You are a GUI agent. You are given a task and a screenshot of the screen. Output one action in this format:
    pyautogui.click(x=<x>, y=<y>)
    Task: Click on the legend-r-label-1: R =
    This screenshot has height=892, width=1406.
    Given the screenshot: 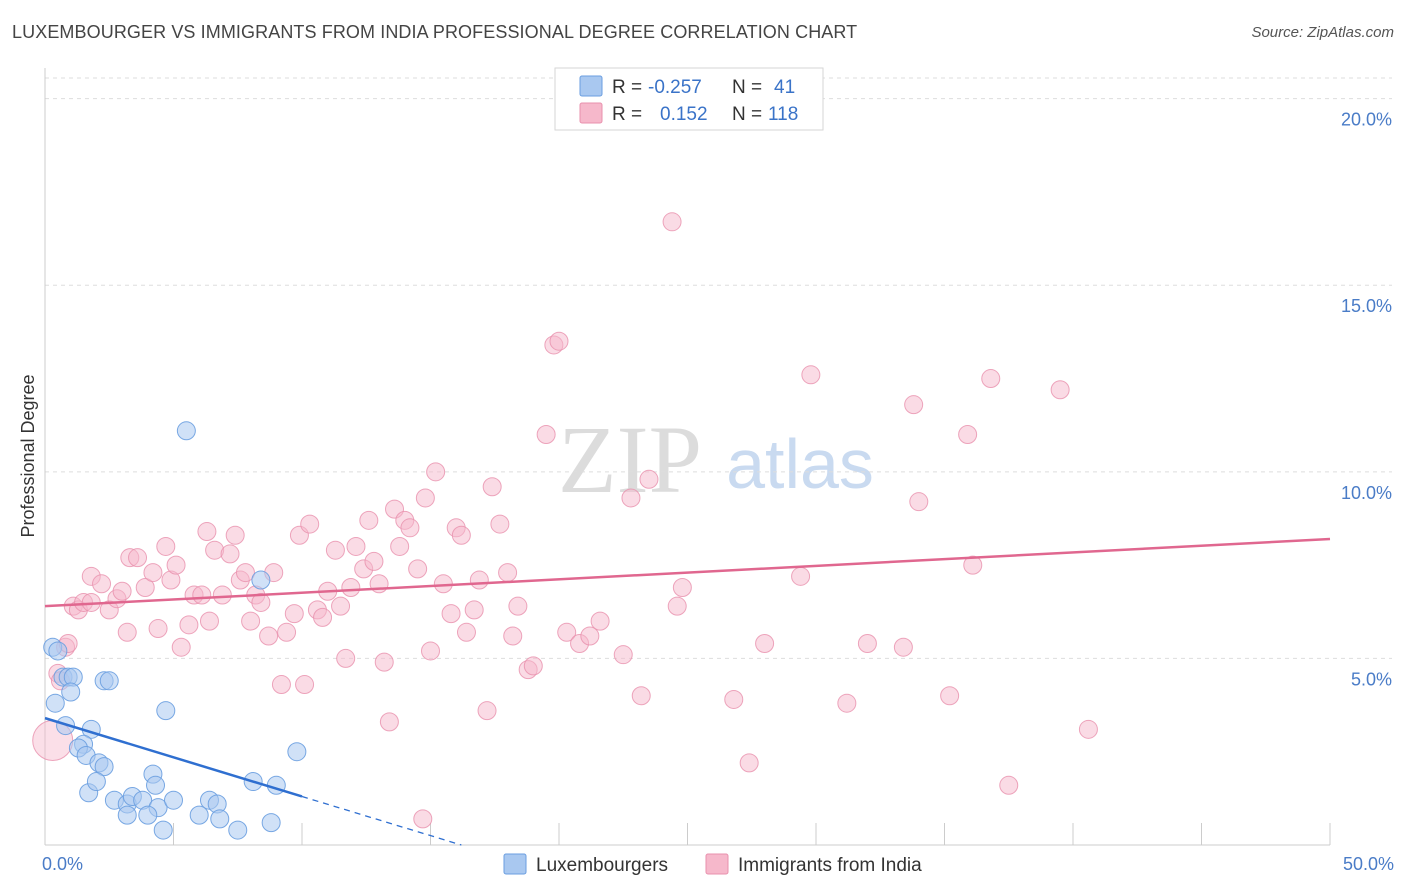 What is the action you would take?
    pyautogui.click(x=627, y=87)
    